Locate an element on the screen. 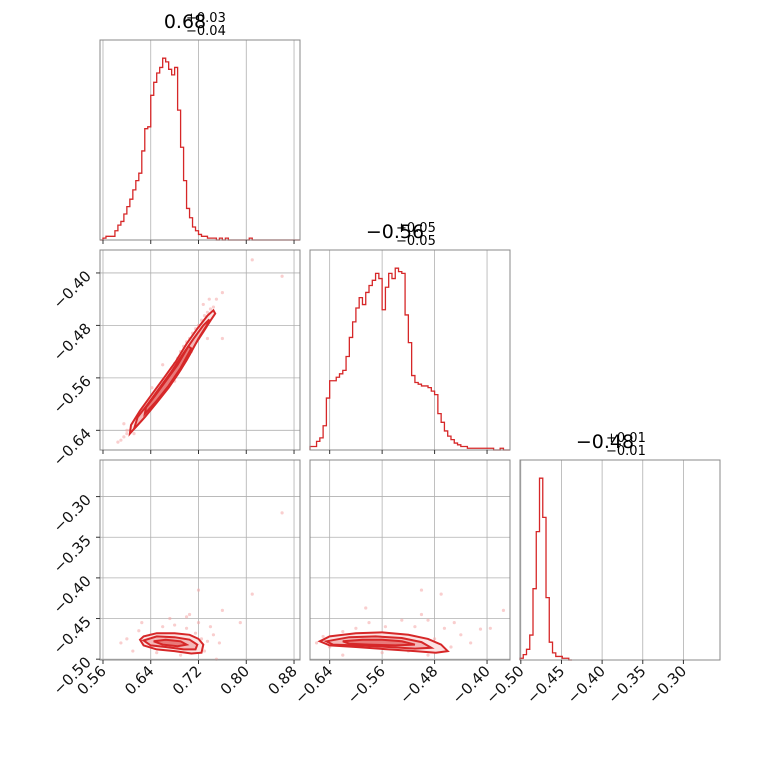  xtick-label-2-1: −0.45 is located at coordinates (545, 684).